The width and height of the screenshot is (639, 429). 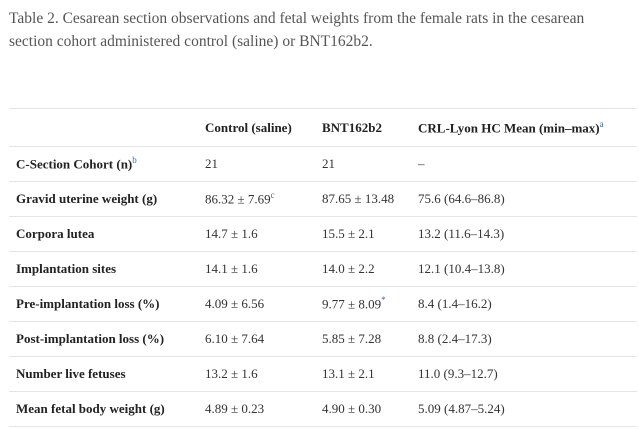 I want to click on cell-text: BNT162b2, so click(x=352, y=127).